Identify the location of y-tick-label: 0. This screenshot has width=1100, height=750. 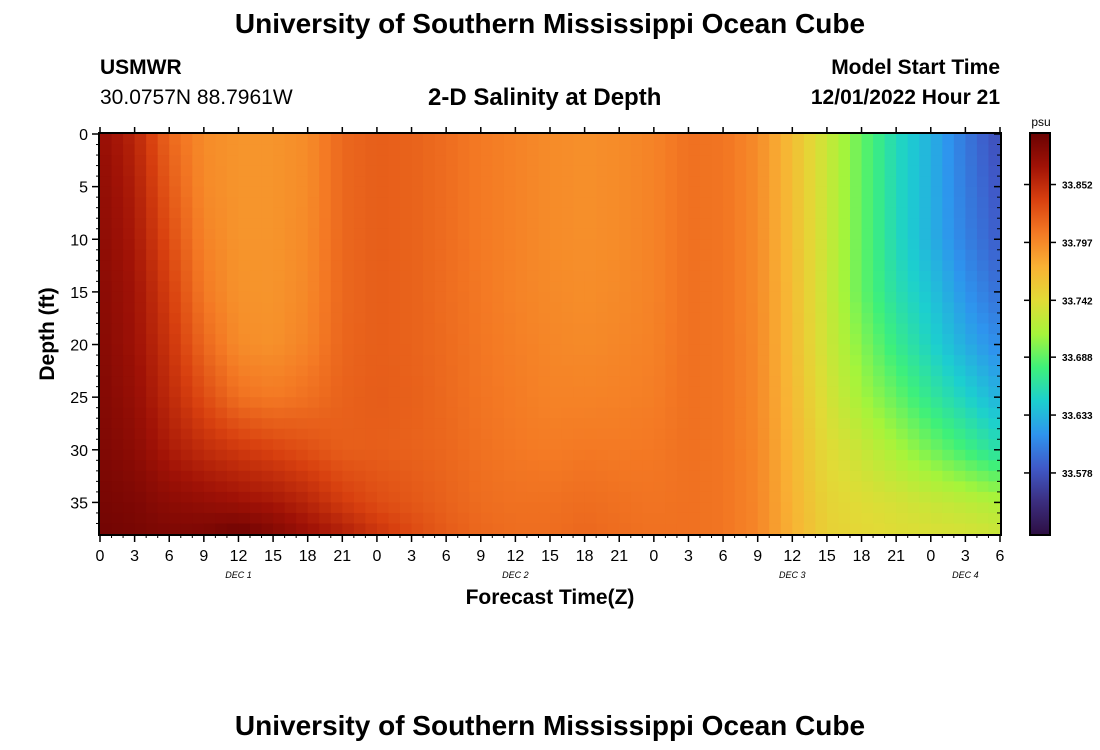
(83, 135).